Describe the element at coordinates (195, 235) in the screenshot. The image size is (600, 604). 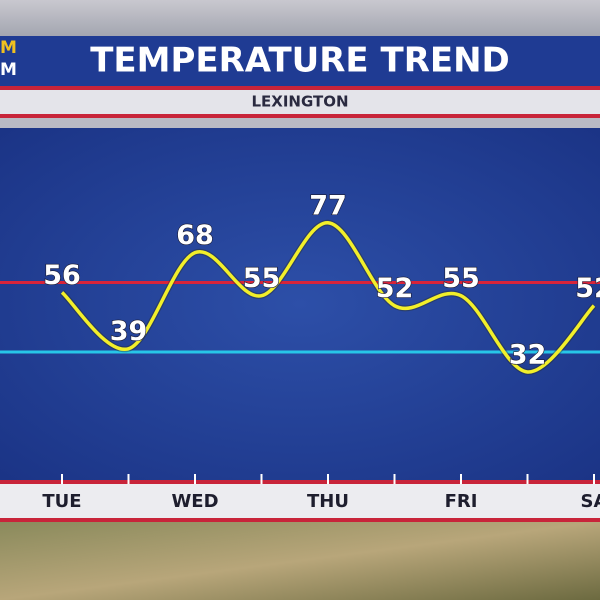
I see `data-label: 68` at that location.